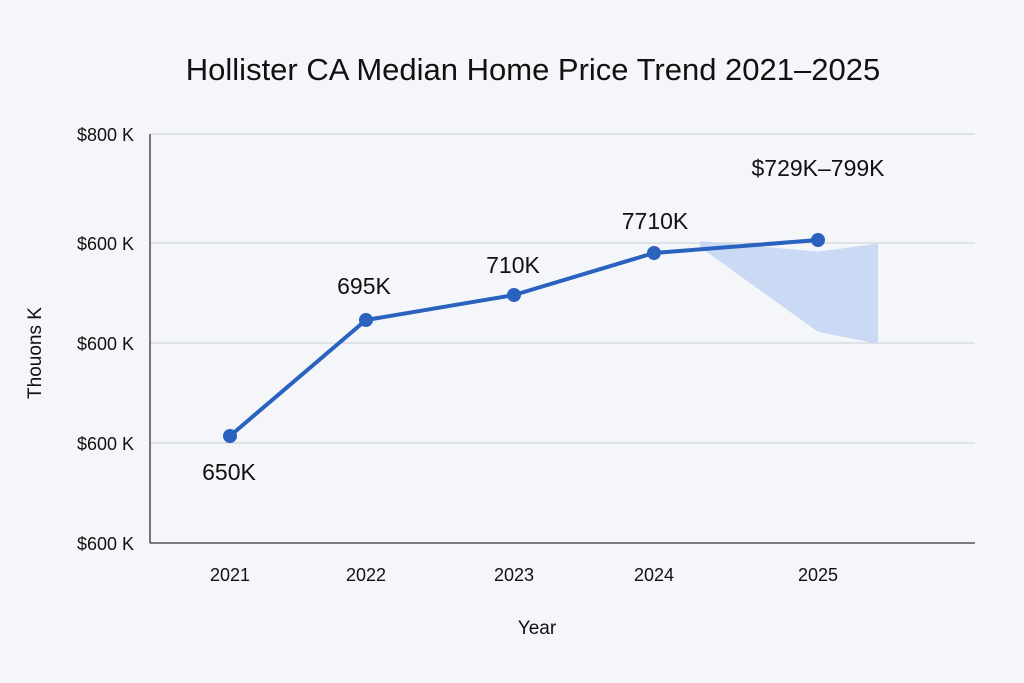  I want to click on x-tick-label: 2021, so click(230, 575).